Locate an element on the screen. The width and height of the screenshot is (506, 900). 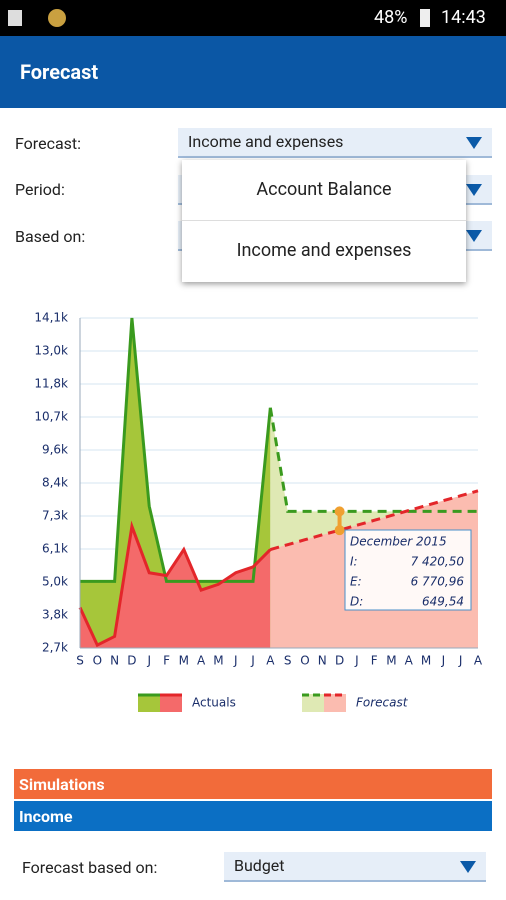
tooltip-value: 649,54 is located at coordinates (443, 602).